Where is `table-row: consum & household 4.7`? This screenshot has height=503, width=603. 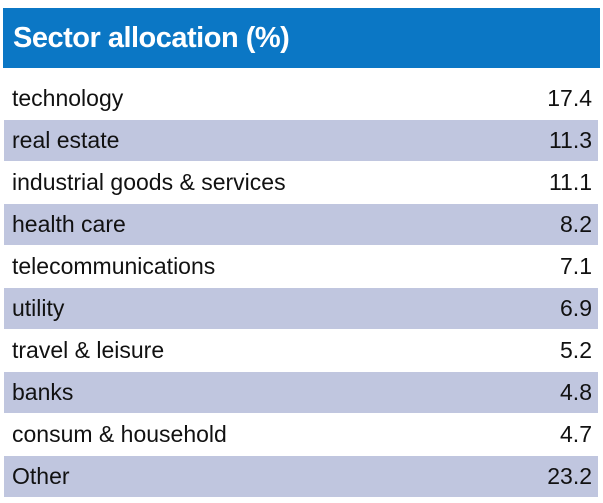
table-row: consum & household 4.7 is located at coordinates (301, 435).